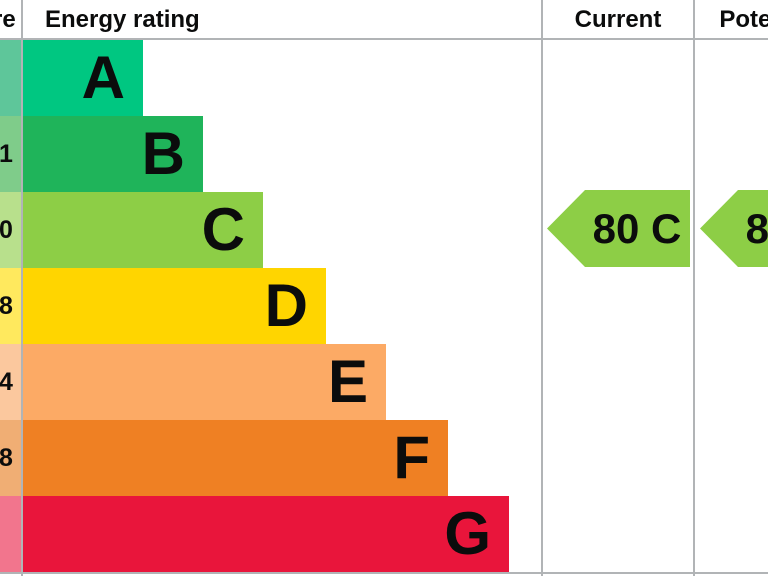  I want to click on current-rating-arrow: 80 C, so click(618, 228).